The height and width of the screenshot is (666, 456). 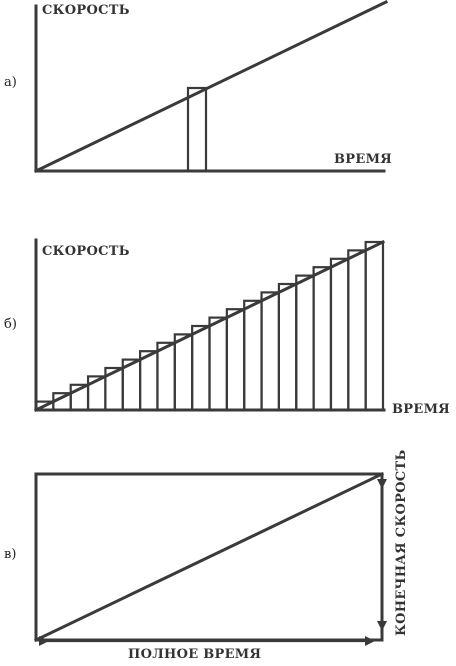 What do you see at coordinates (197, 129) in the screenshot?
I see `panel-a-time-strip` at bounding box center [197, 129].